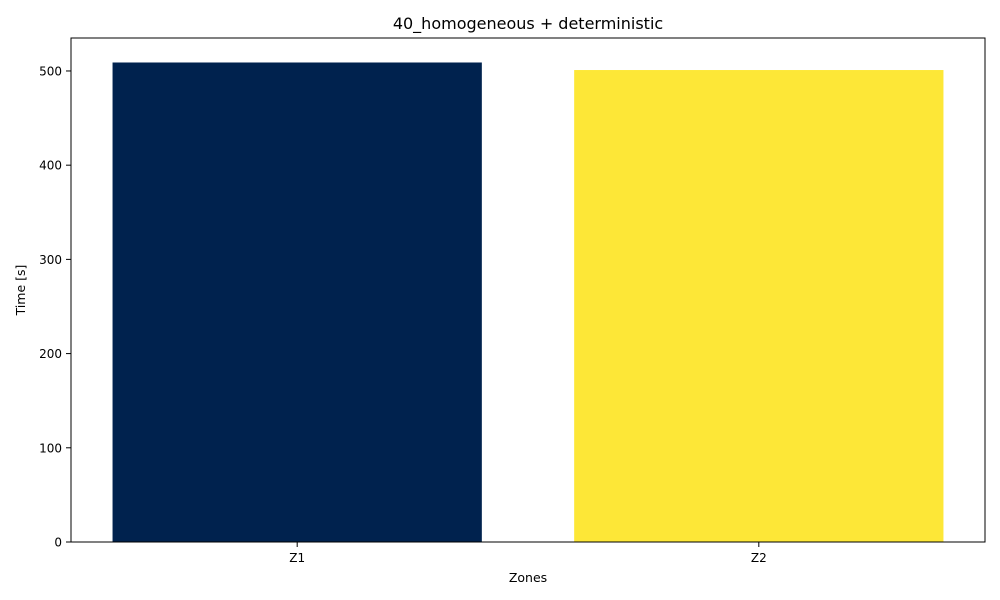  Describe the element at coordinates (759, 558) in the screenshot. I see `x-tick-label: Z2` at that location.